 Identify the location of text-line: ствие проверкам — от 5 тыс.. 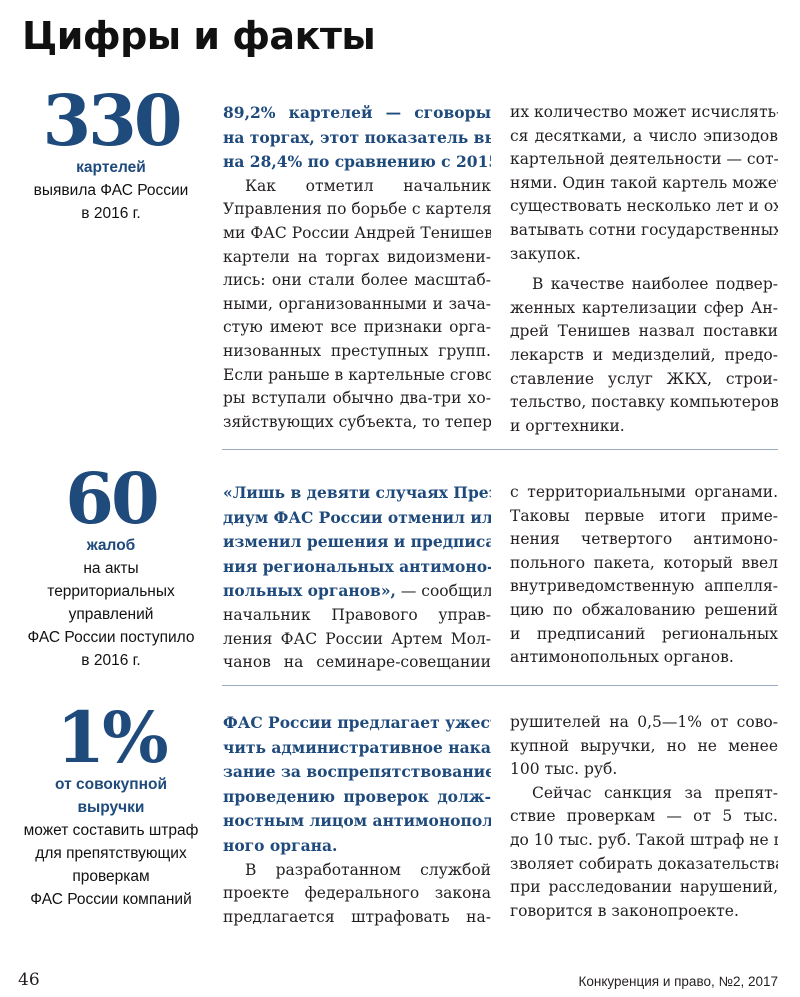
(644, 817).